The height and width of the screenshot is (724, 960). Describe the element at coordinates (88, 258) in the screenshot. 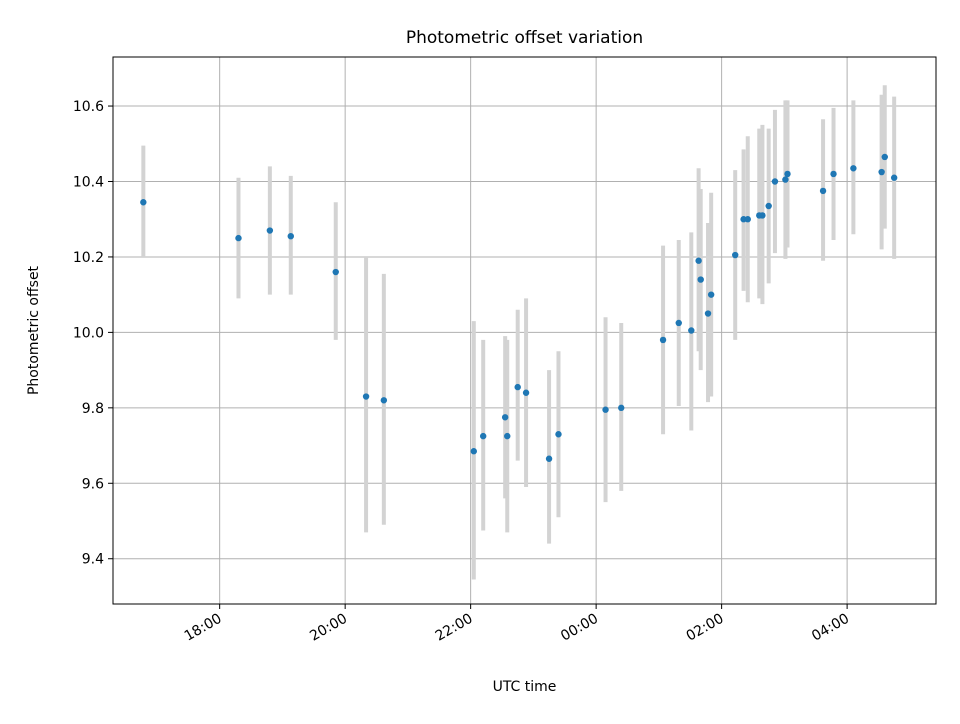

I see `y-tick-label: 10.2` at that location.